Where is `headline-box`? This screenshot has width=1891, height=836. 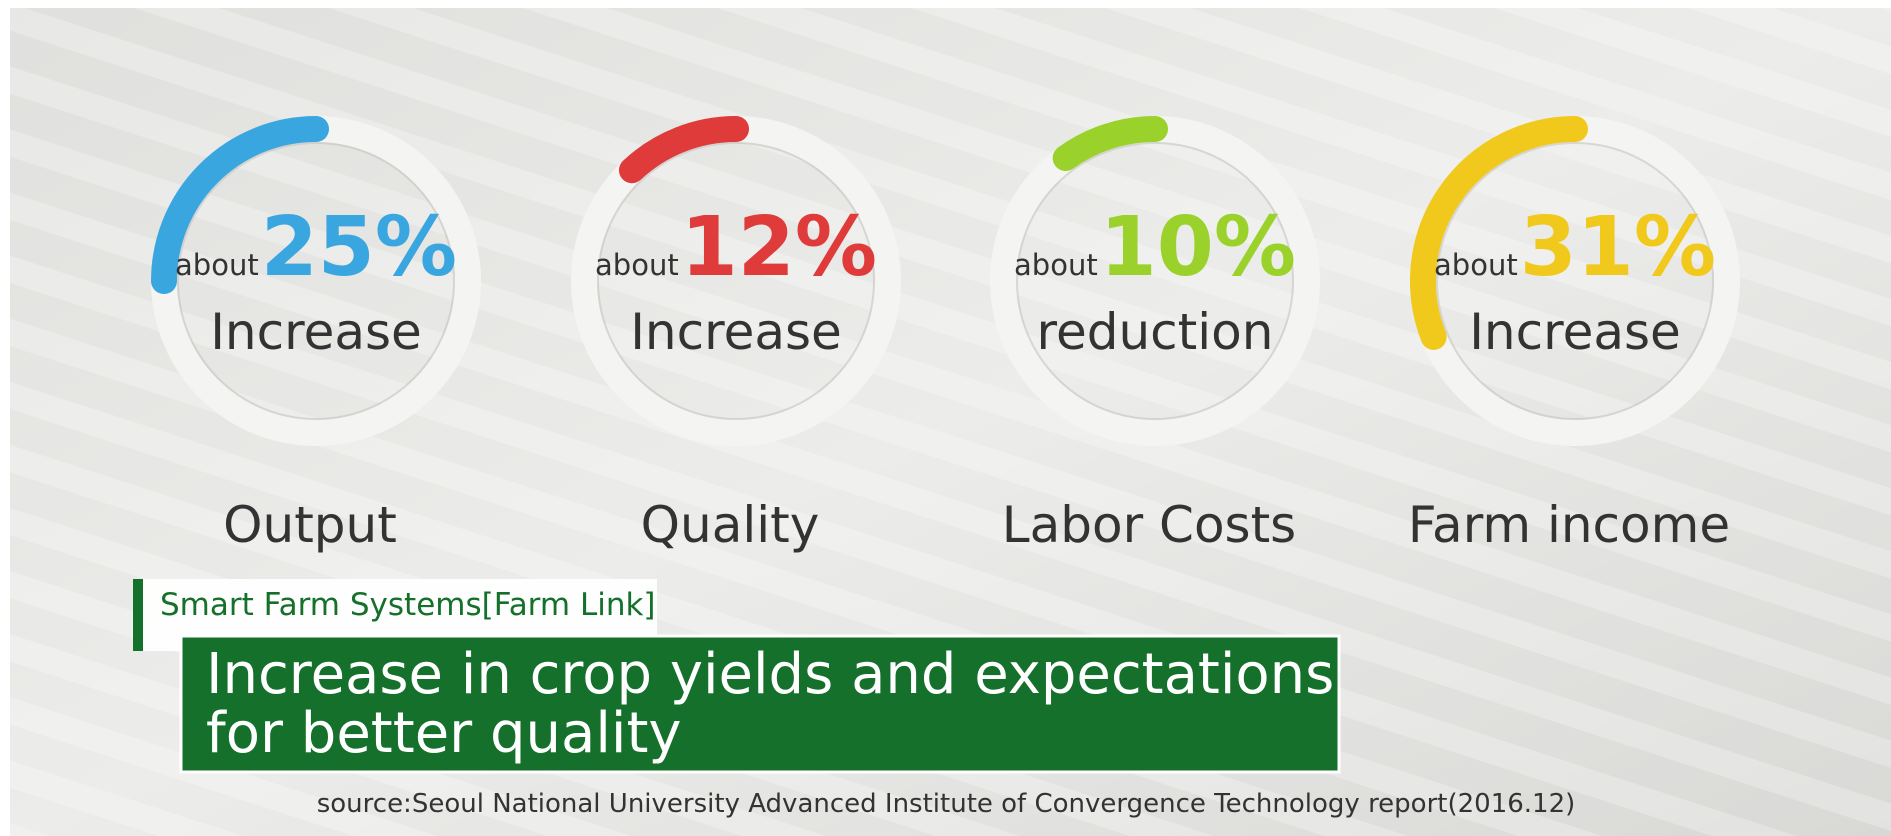
headline-box is located at coordinates (760, 704).